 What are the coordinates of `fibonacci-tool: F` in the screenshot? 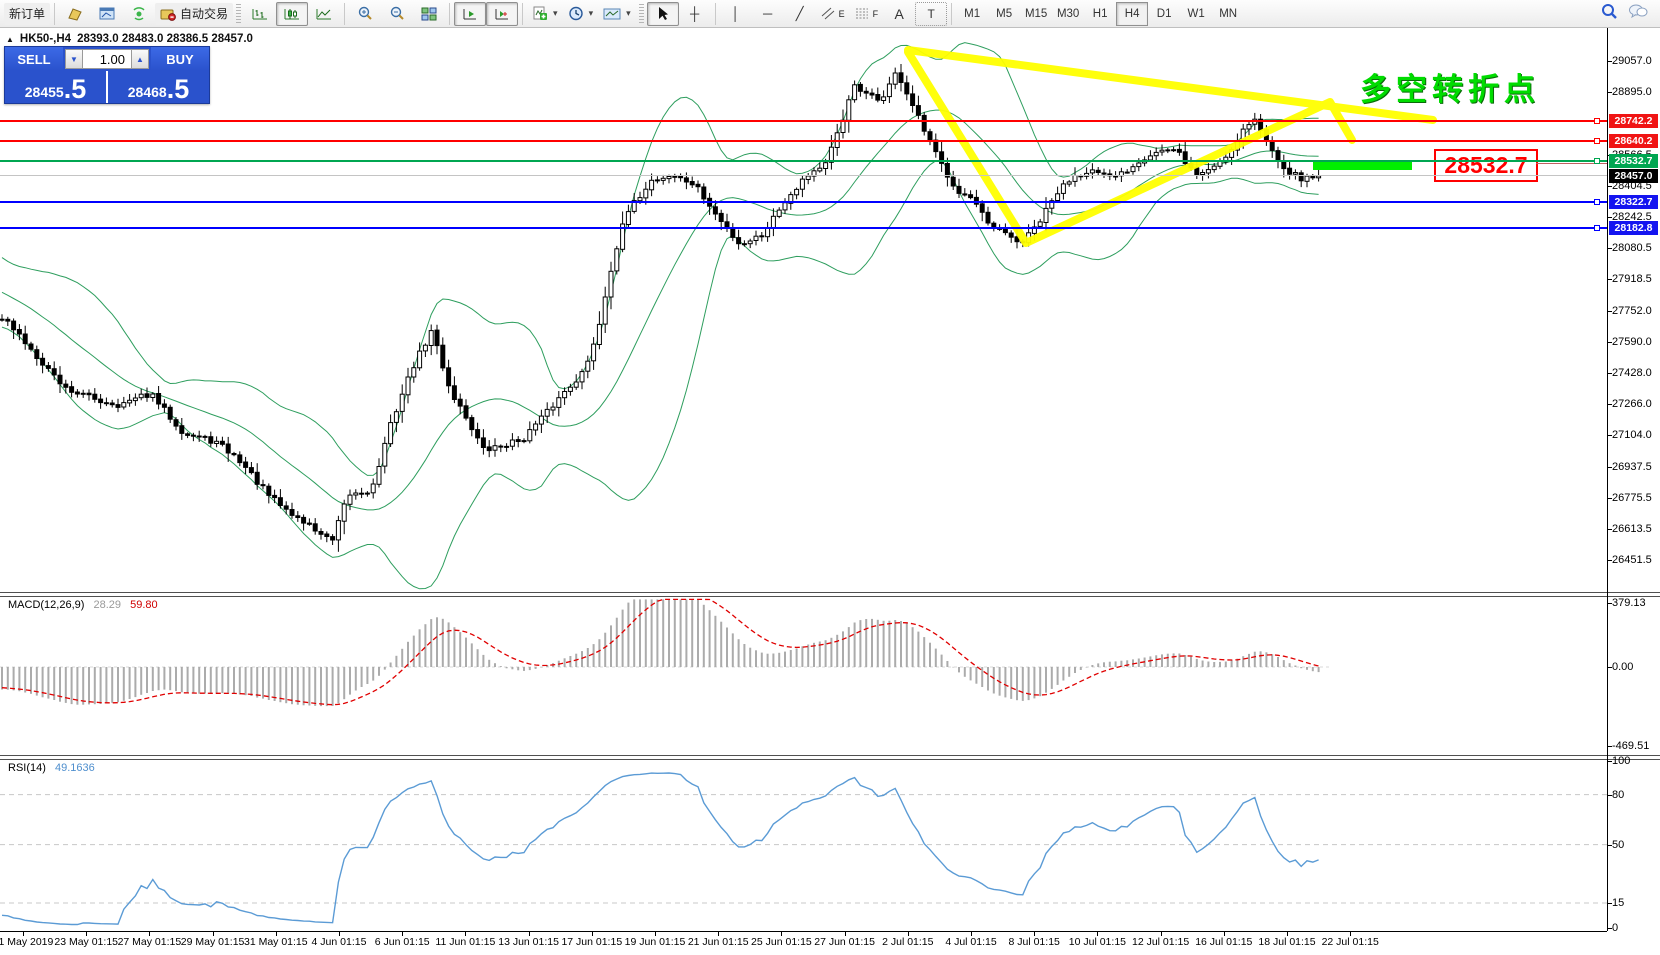 It's located at (867, 14).